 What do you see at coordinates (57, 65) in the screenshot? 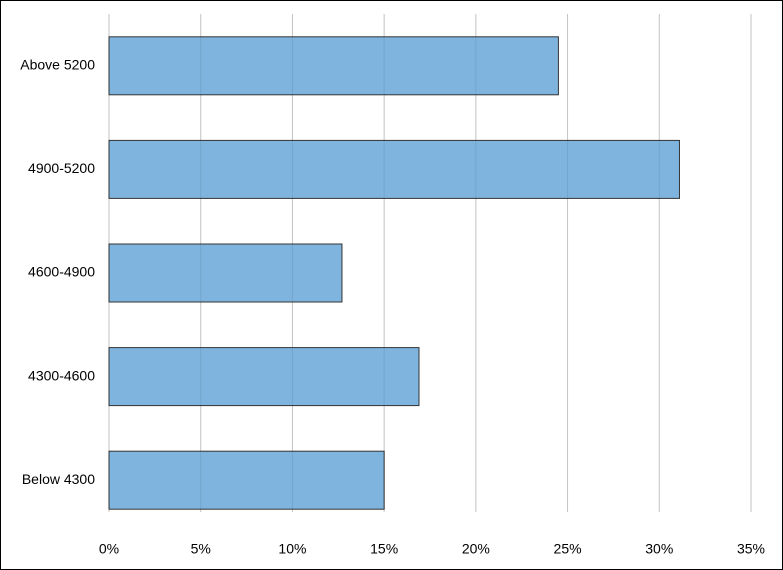
I see `y-tick-label: Above 5200` at bounding box center [57, 65].